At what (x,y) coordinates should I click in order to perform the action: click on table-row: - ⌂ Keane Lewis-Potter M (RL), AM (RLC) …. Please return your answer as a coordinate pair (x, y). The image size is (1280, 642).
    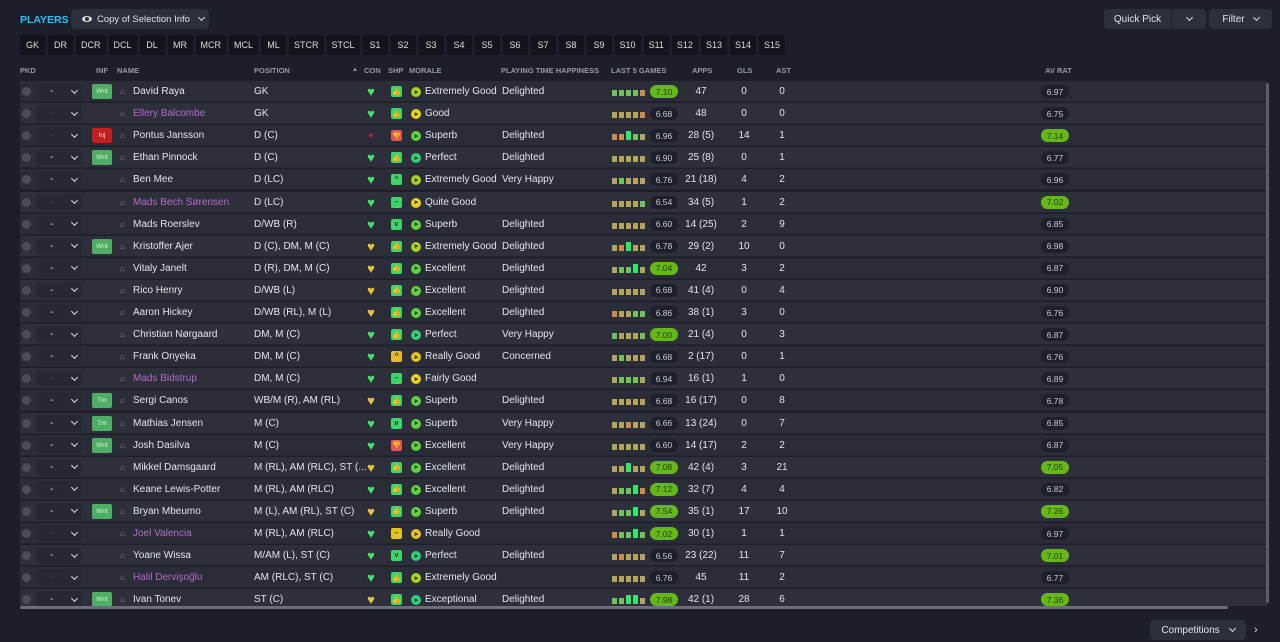
    Looking at the image, I should click on (643, 489).